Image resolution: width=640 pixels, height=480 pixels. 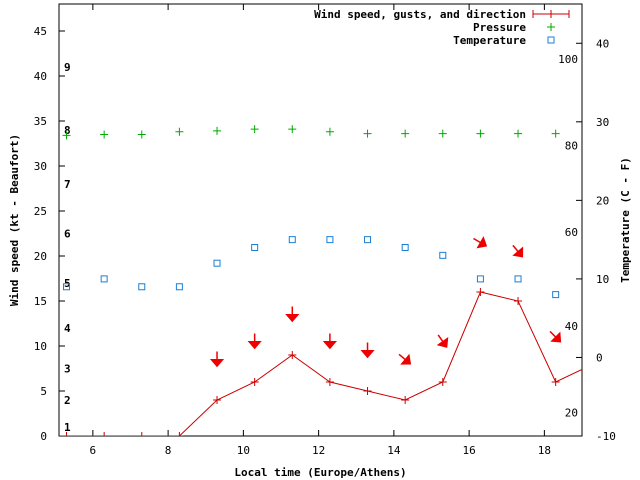 I want to click on x-tick-label: 14, so click(x=394, y=450).